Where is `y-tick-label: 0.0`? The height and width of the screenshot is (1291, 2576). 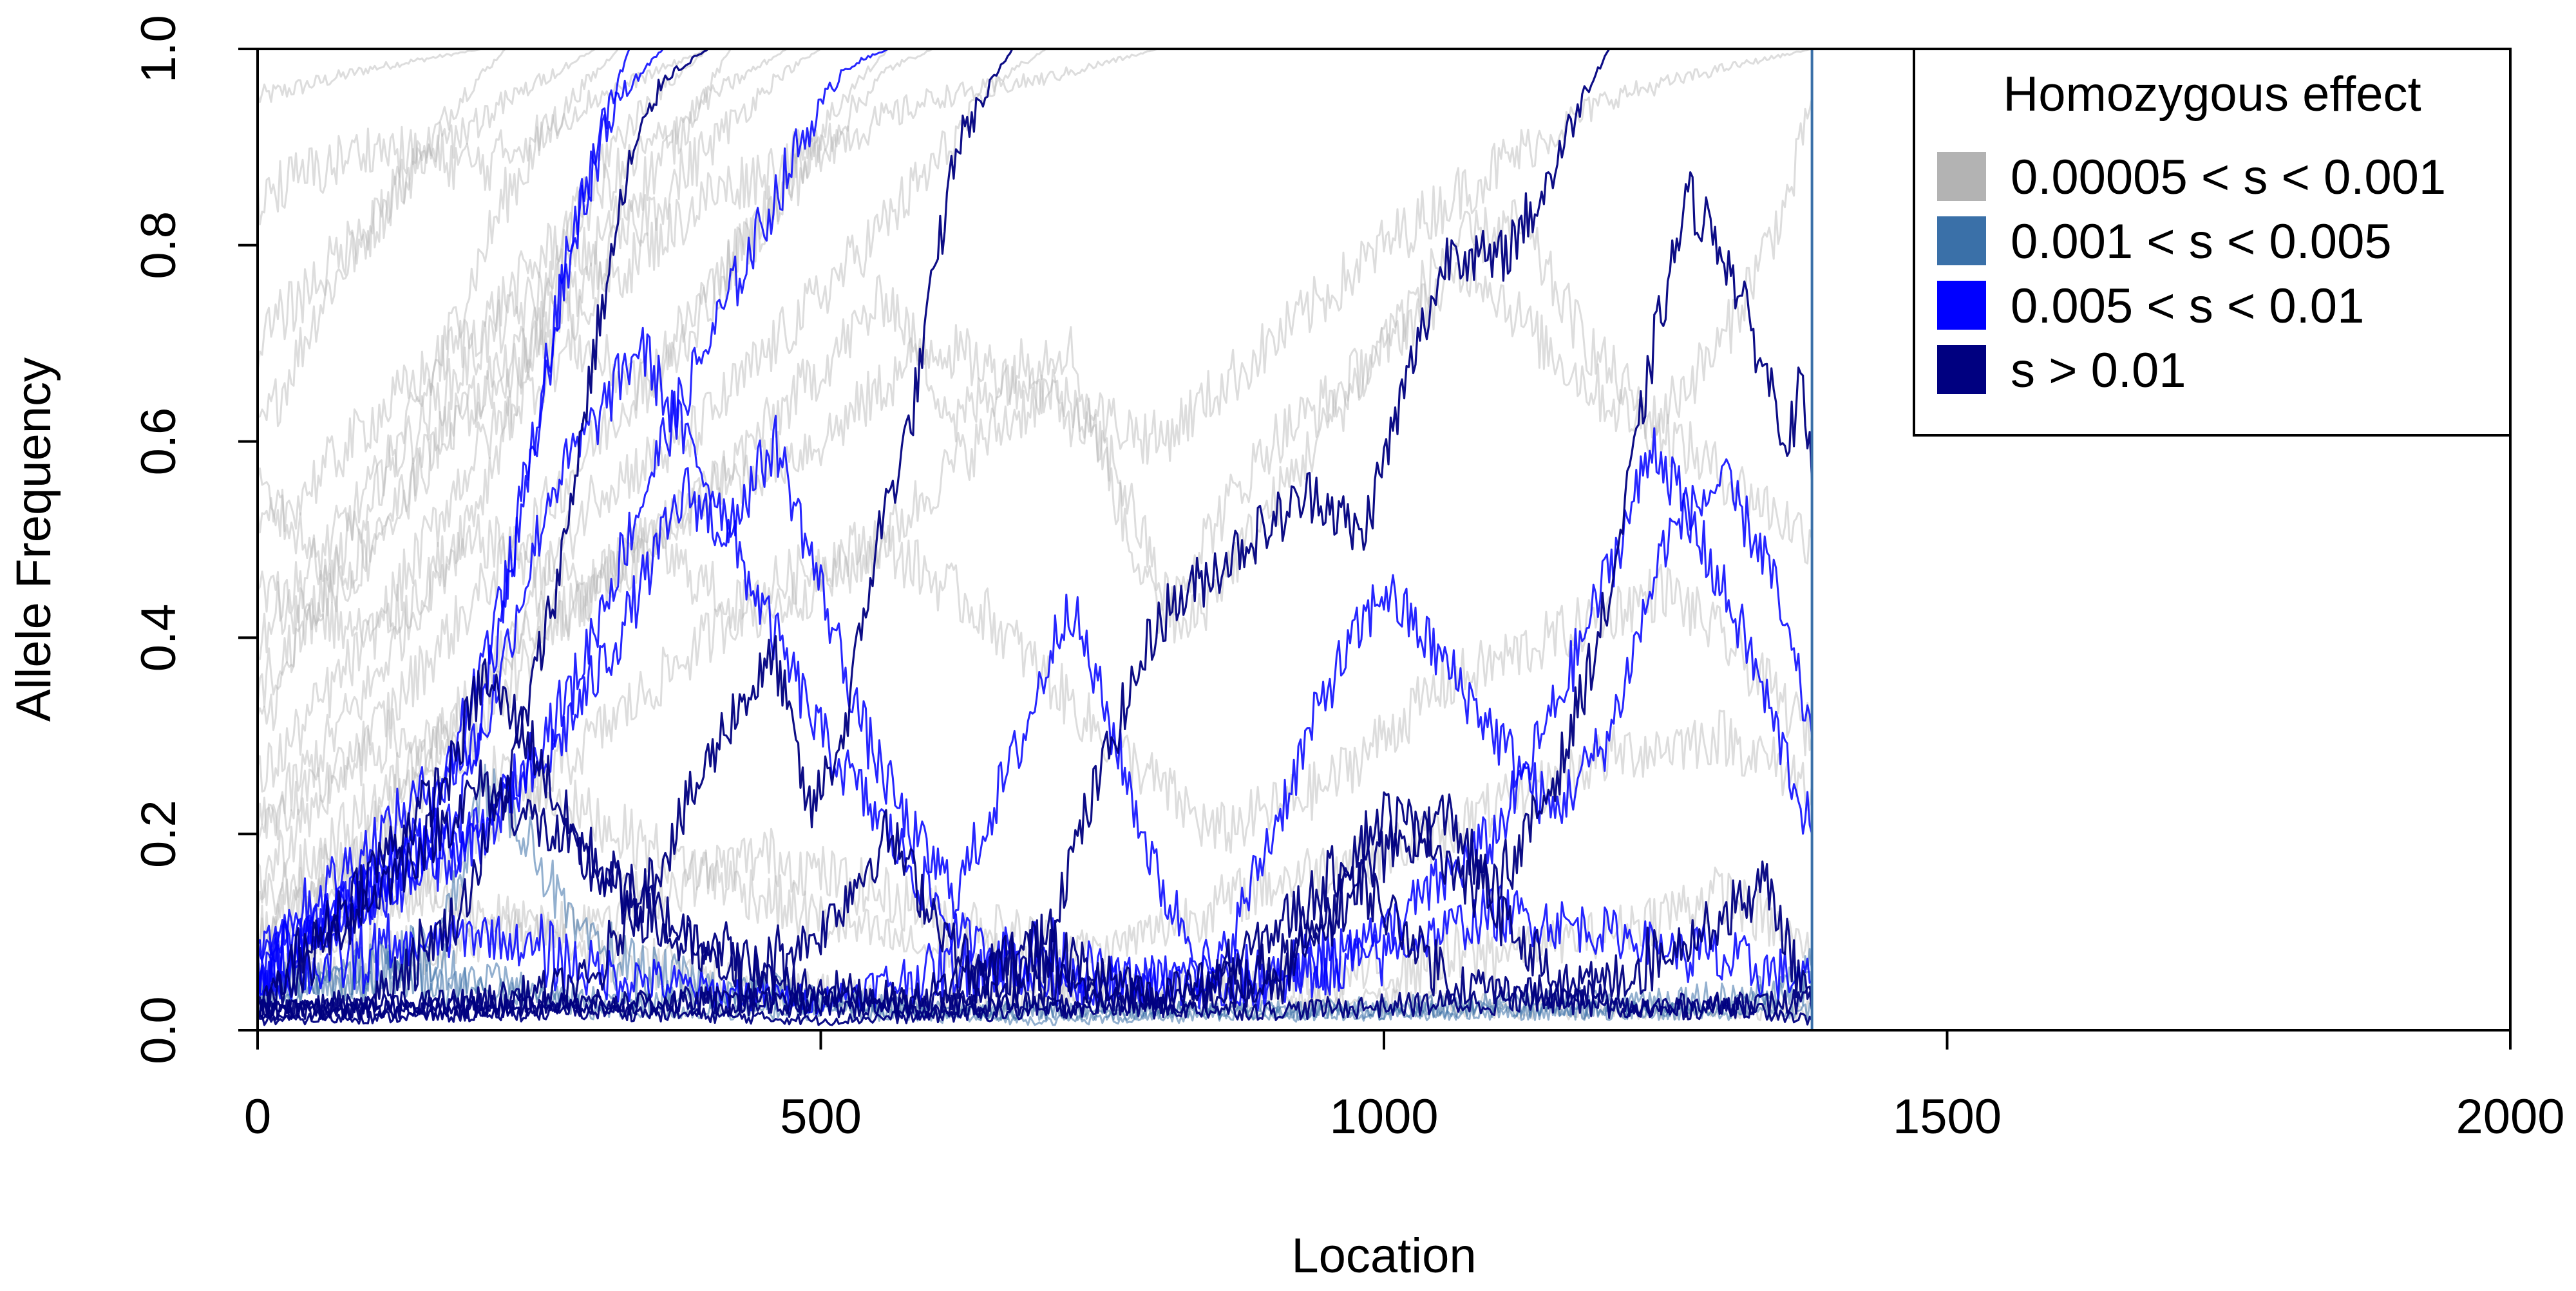
y-tick-label: 0.0 is located at coordinates (159, 1030).